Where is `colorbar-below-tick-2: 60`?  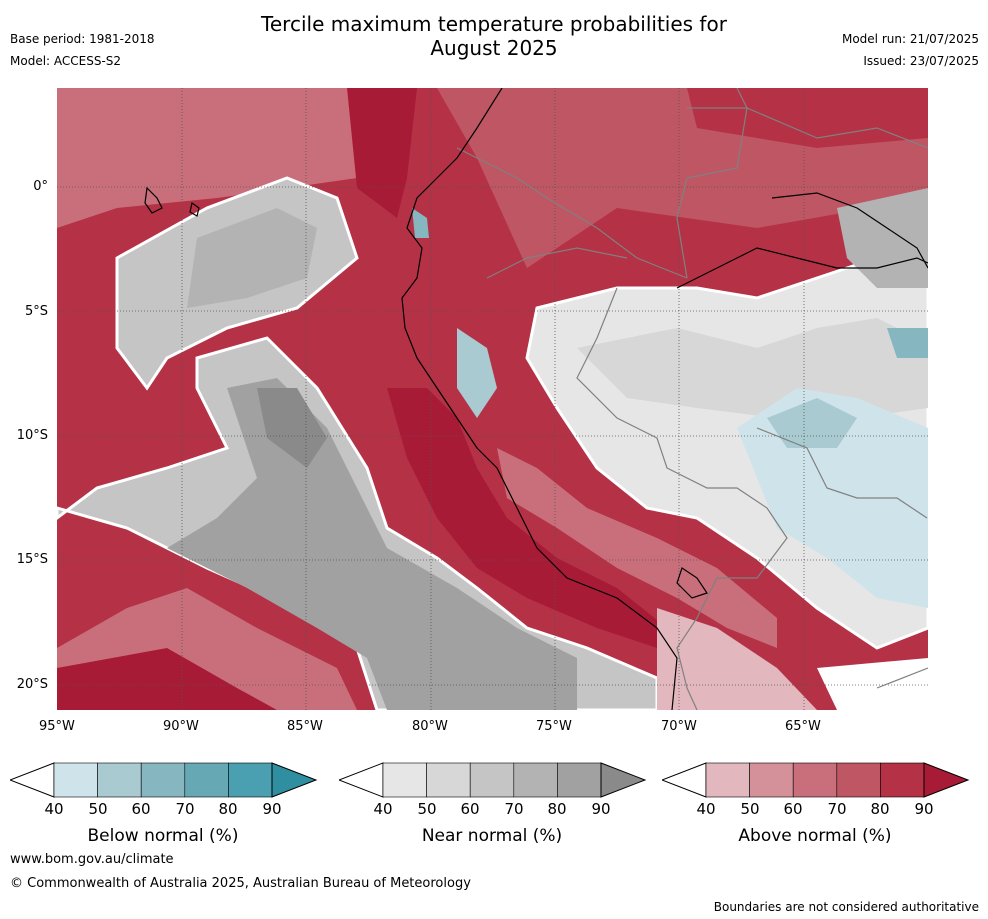
colorbar-below-tick-2: 60 is located at coordinates (141, 809).